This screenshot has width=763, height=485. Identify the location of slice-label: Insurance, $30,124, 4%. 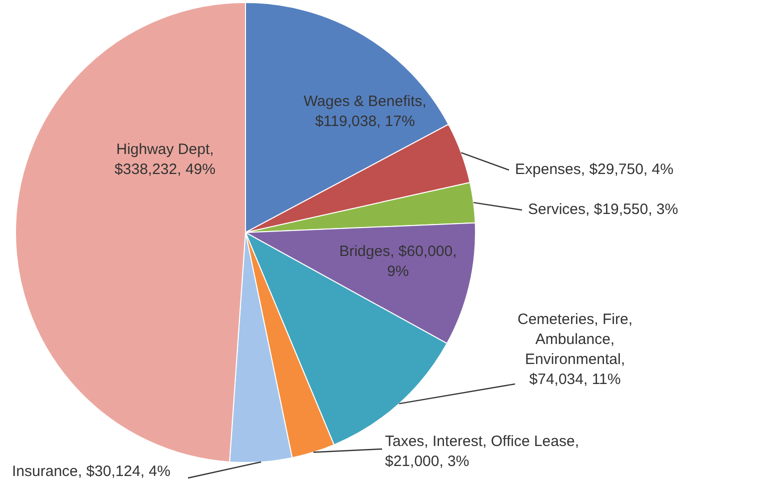
(91, 471).